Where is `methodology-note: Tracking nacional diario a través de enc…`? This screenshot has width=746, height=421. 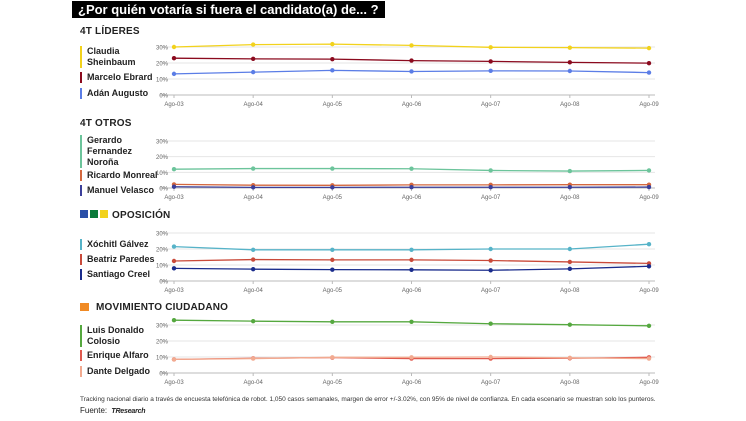 methodology-note: Tracking nacional diario a través de enc… is located at coordinates (368, 399).